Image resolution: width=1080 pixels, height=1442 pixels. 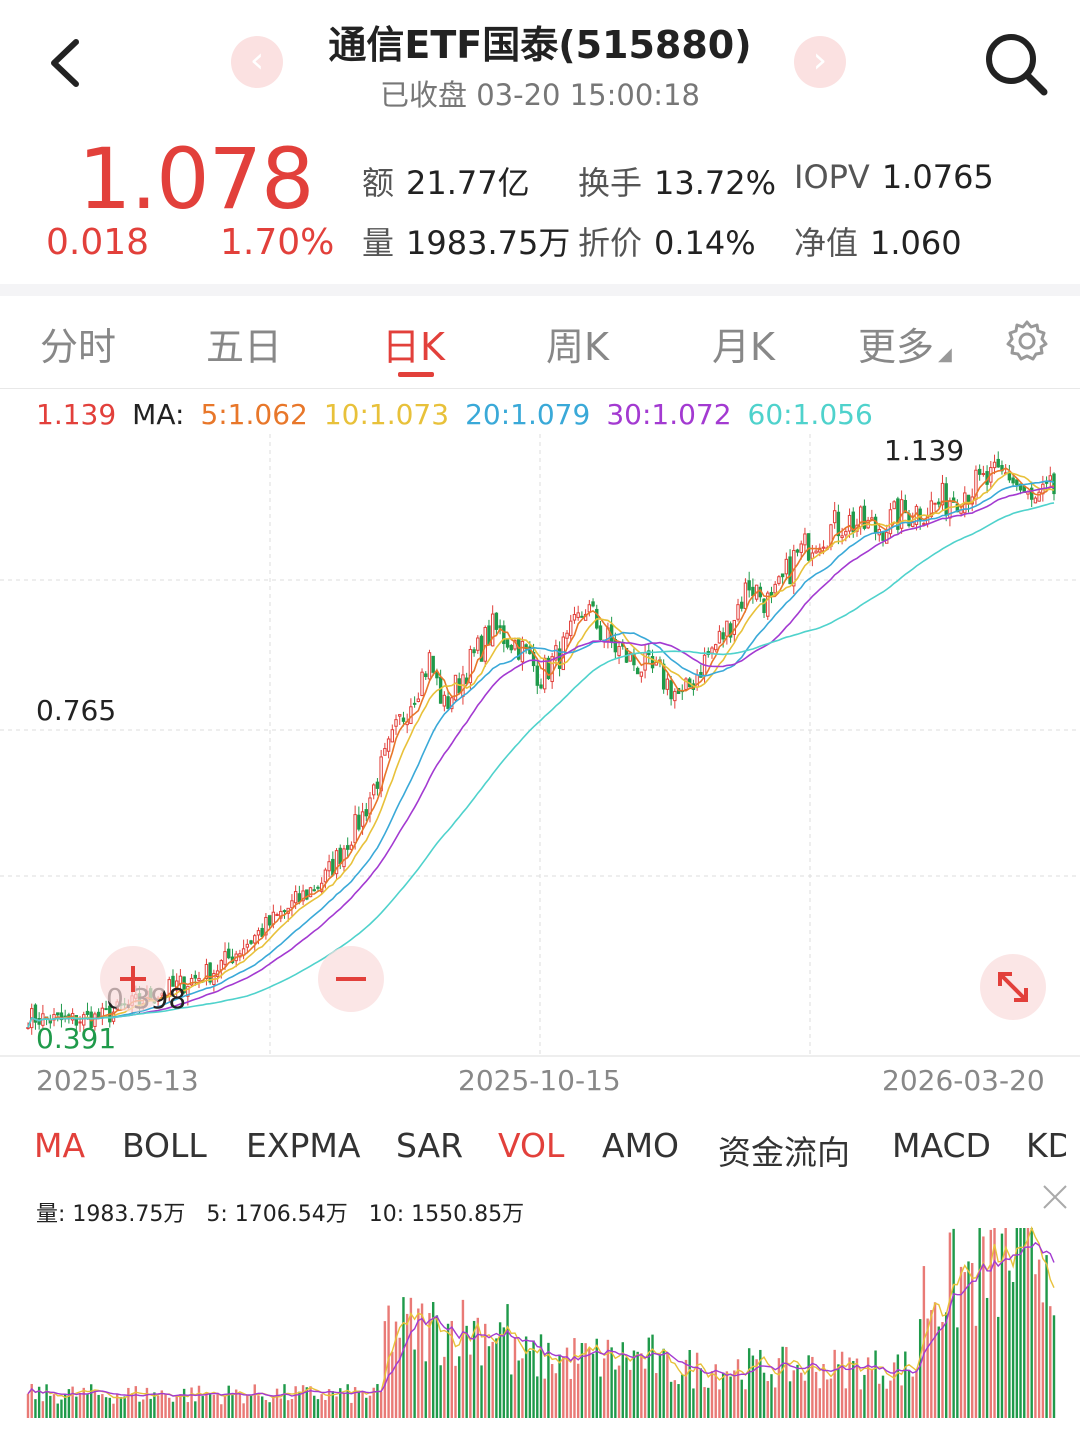 I want to click on tab-five-day: 五日, so click(x=244, y=347).